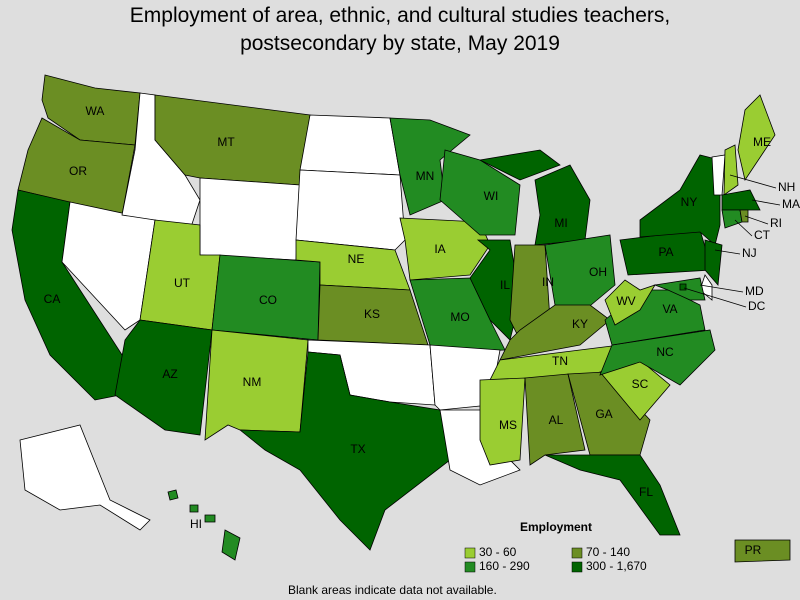 This screenshot has height=600, width=800. I want to click on state-label: CA, so click(52, 299).